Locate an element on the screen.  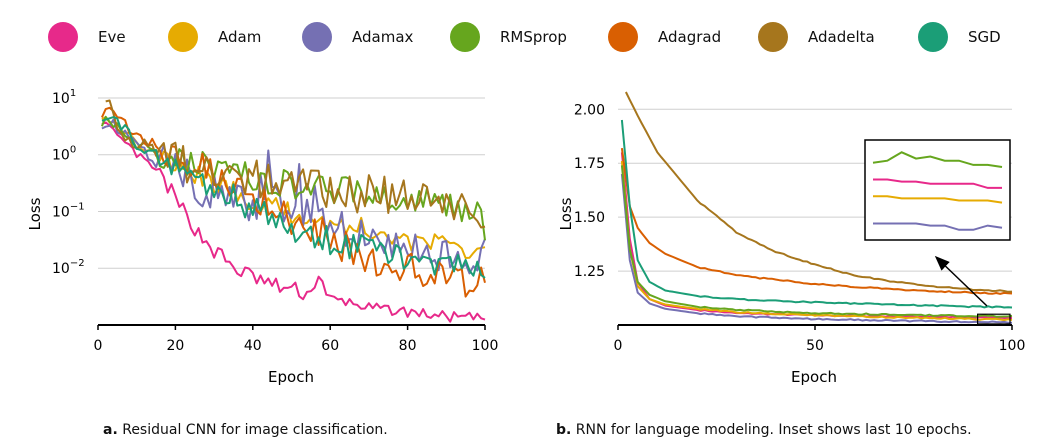
x-tick-label: 40 is located at coordinates (253, 346).